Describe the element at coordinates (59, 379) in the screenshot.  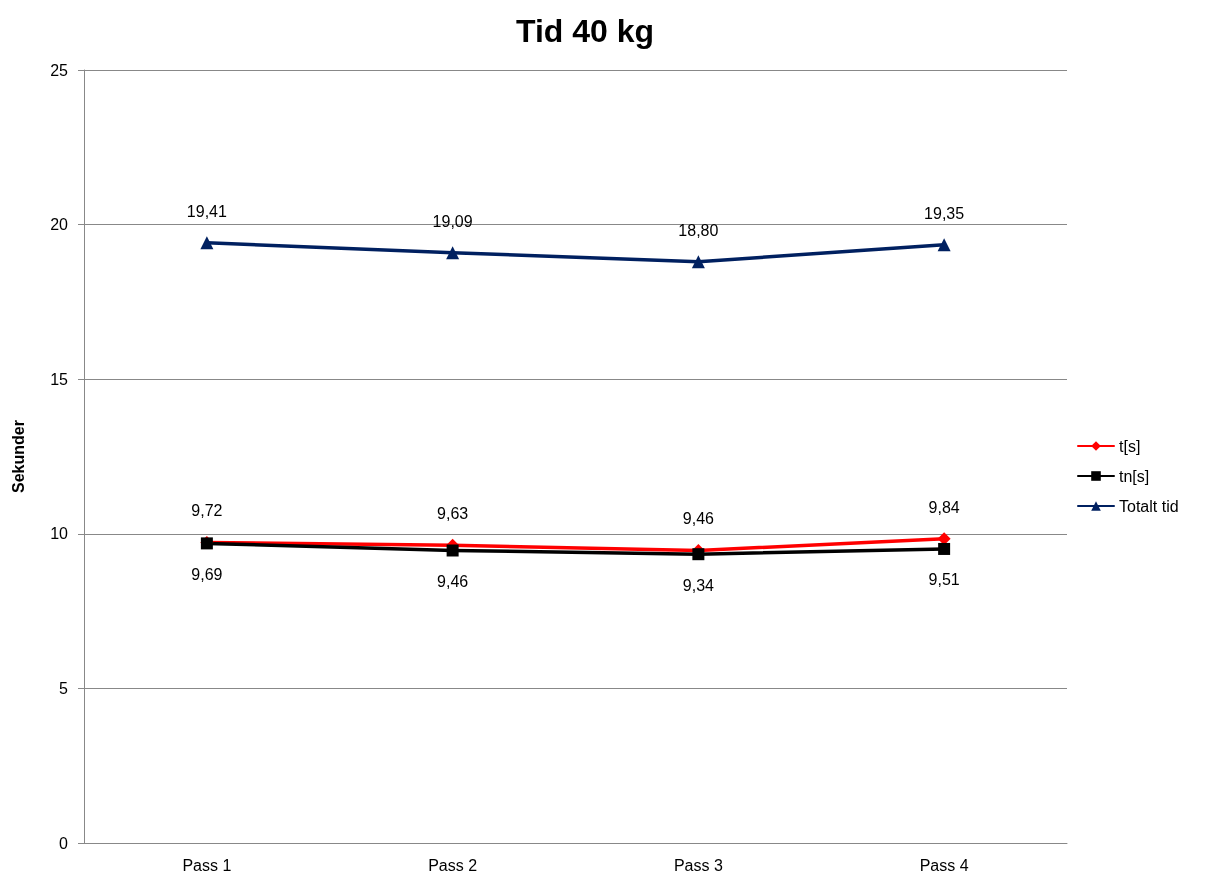
I see `y-tick-label: 15` at that location.